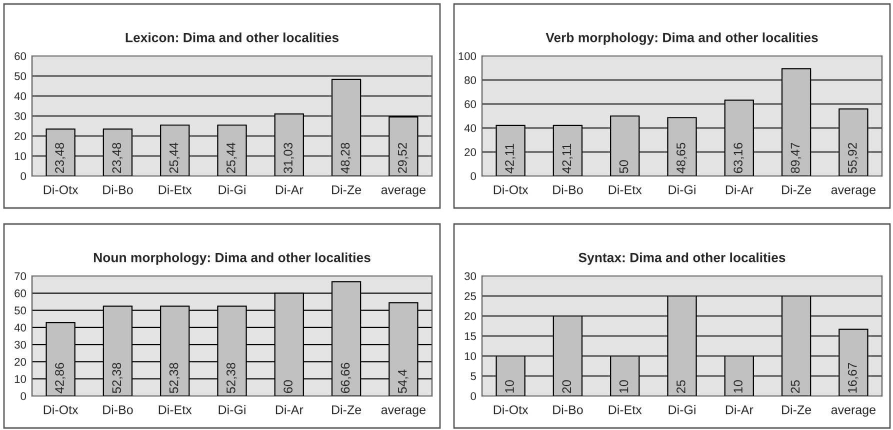 The height and width of the screenshot is (430, 893). Describe the element at coordinates (403, 382) in the screenshot. I see `data-label: 54,4` at that location.